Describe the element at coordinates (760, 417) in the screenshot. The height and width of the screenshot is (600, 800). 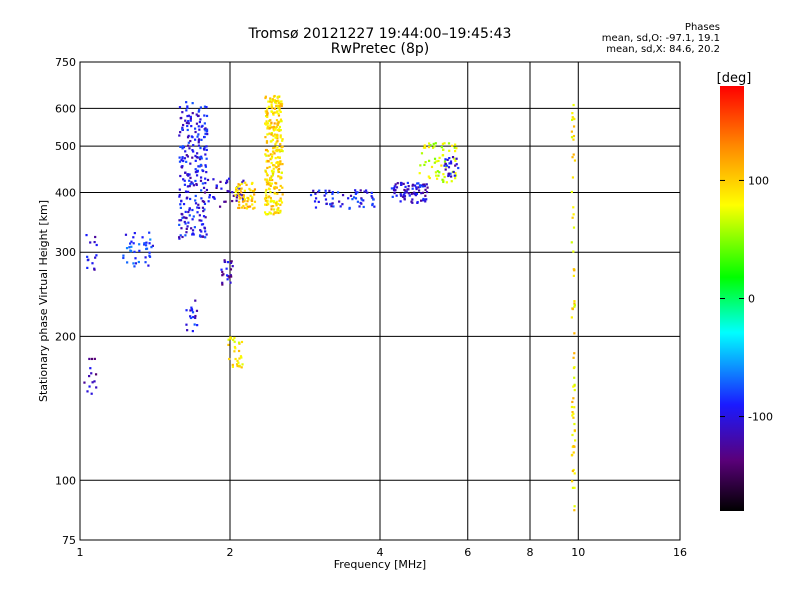
I see `colorbar-tick-label: -100` at that location.